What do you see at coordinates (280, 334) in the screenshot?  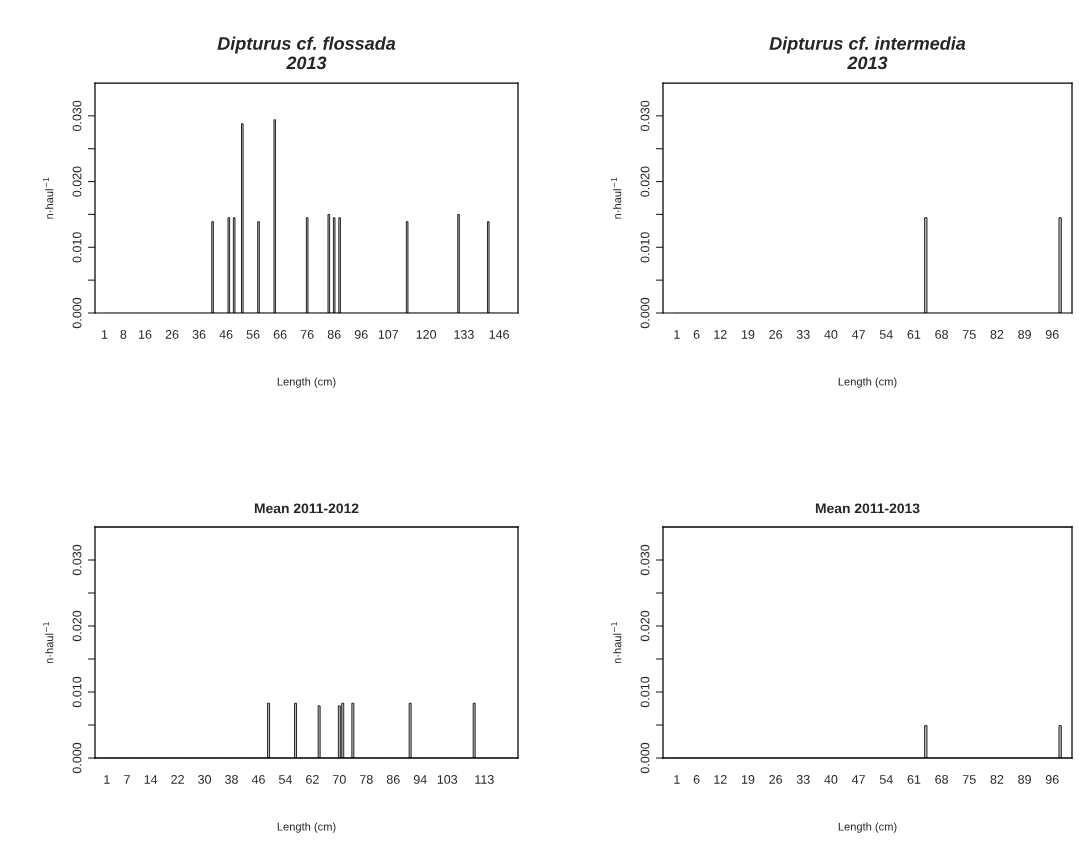 I see `x-tick-label: 66` at bounding box center [280, 334].